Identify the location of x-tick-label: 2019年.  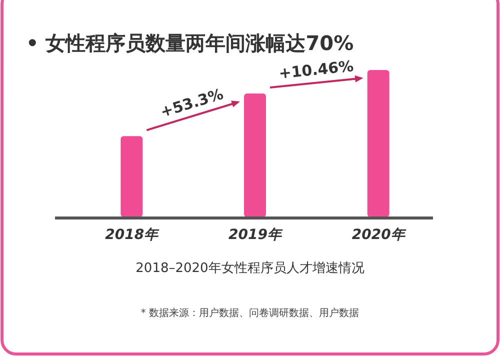
(256, 235).